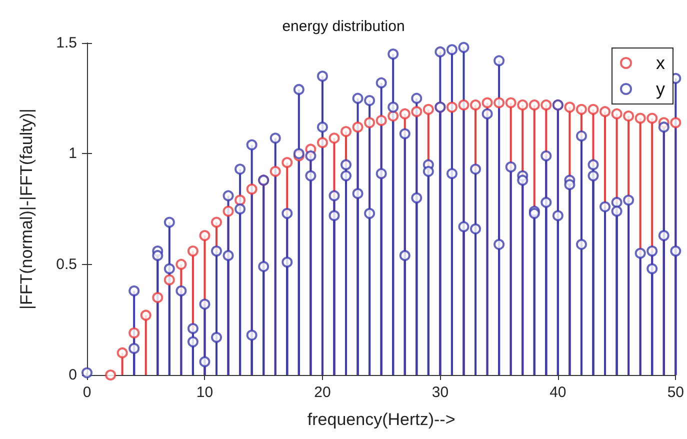 This screenshot has width=687, height=439. Describe the element at coordinates (322, 392) in the screenshot. I see `x-tick-label: 20` at that location.